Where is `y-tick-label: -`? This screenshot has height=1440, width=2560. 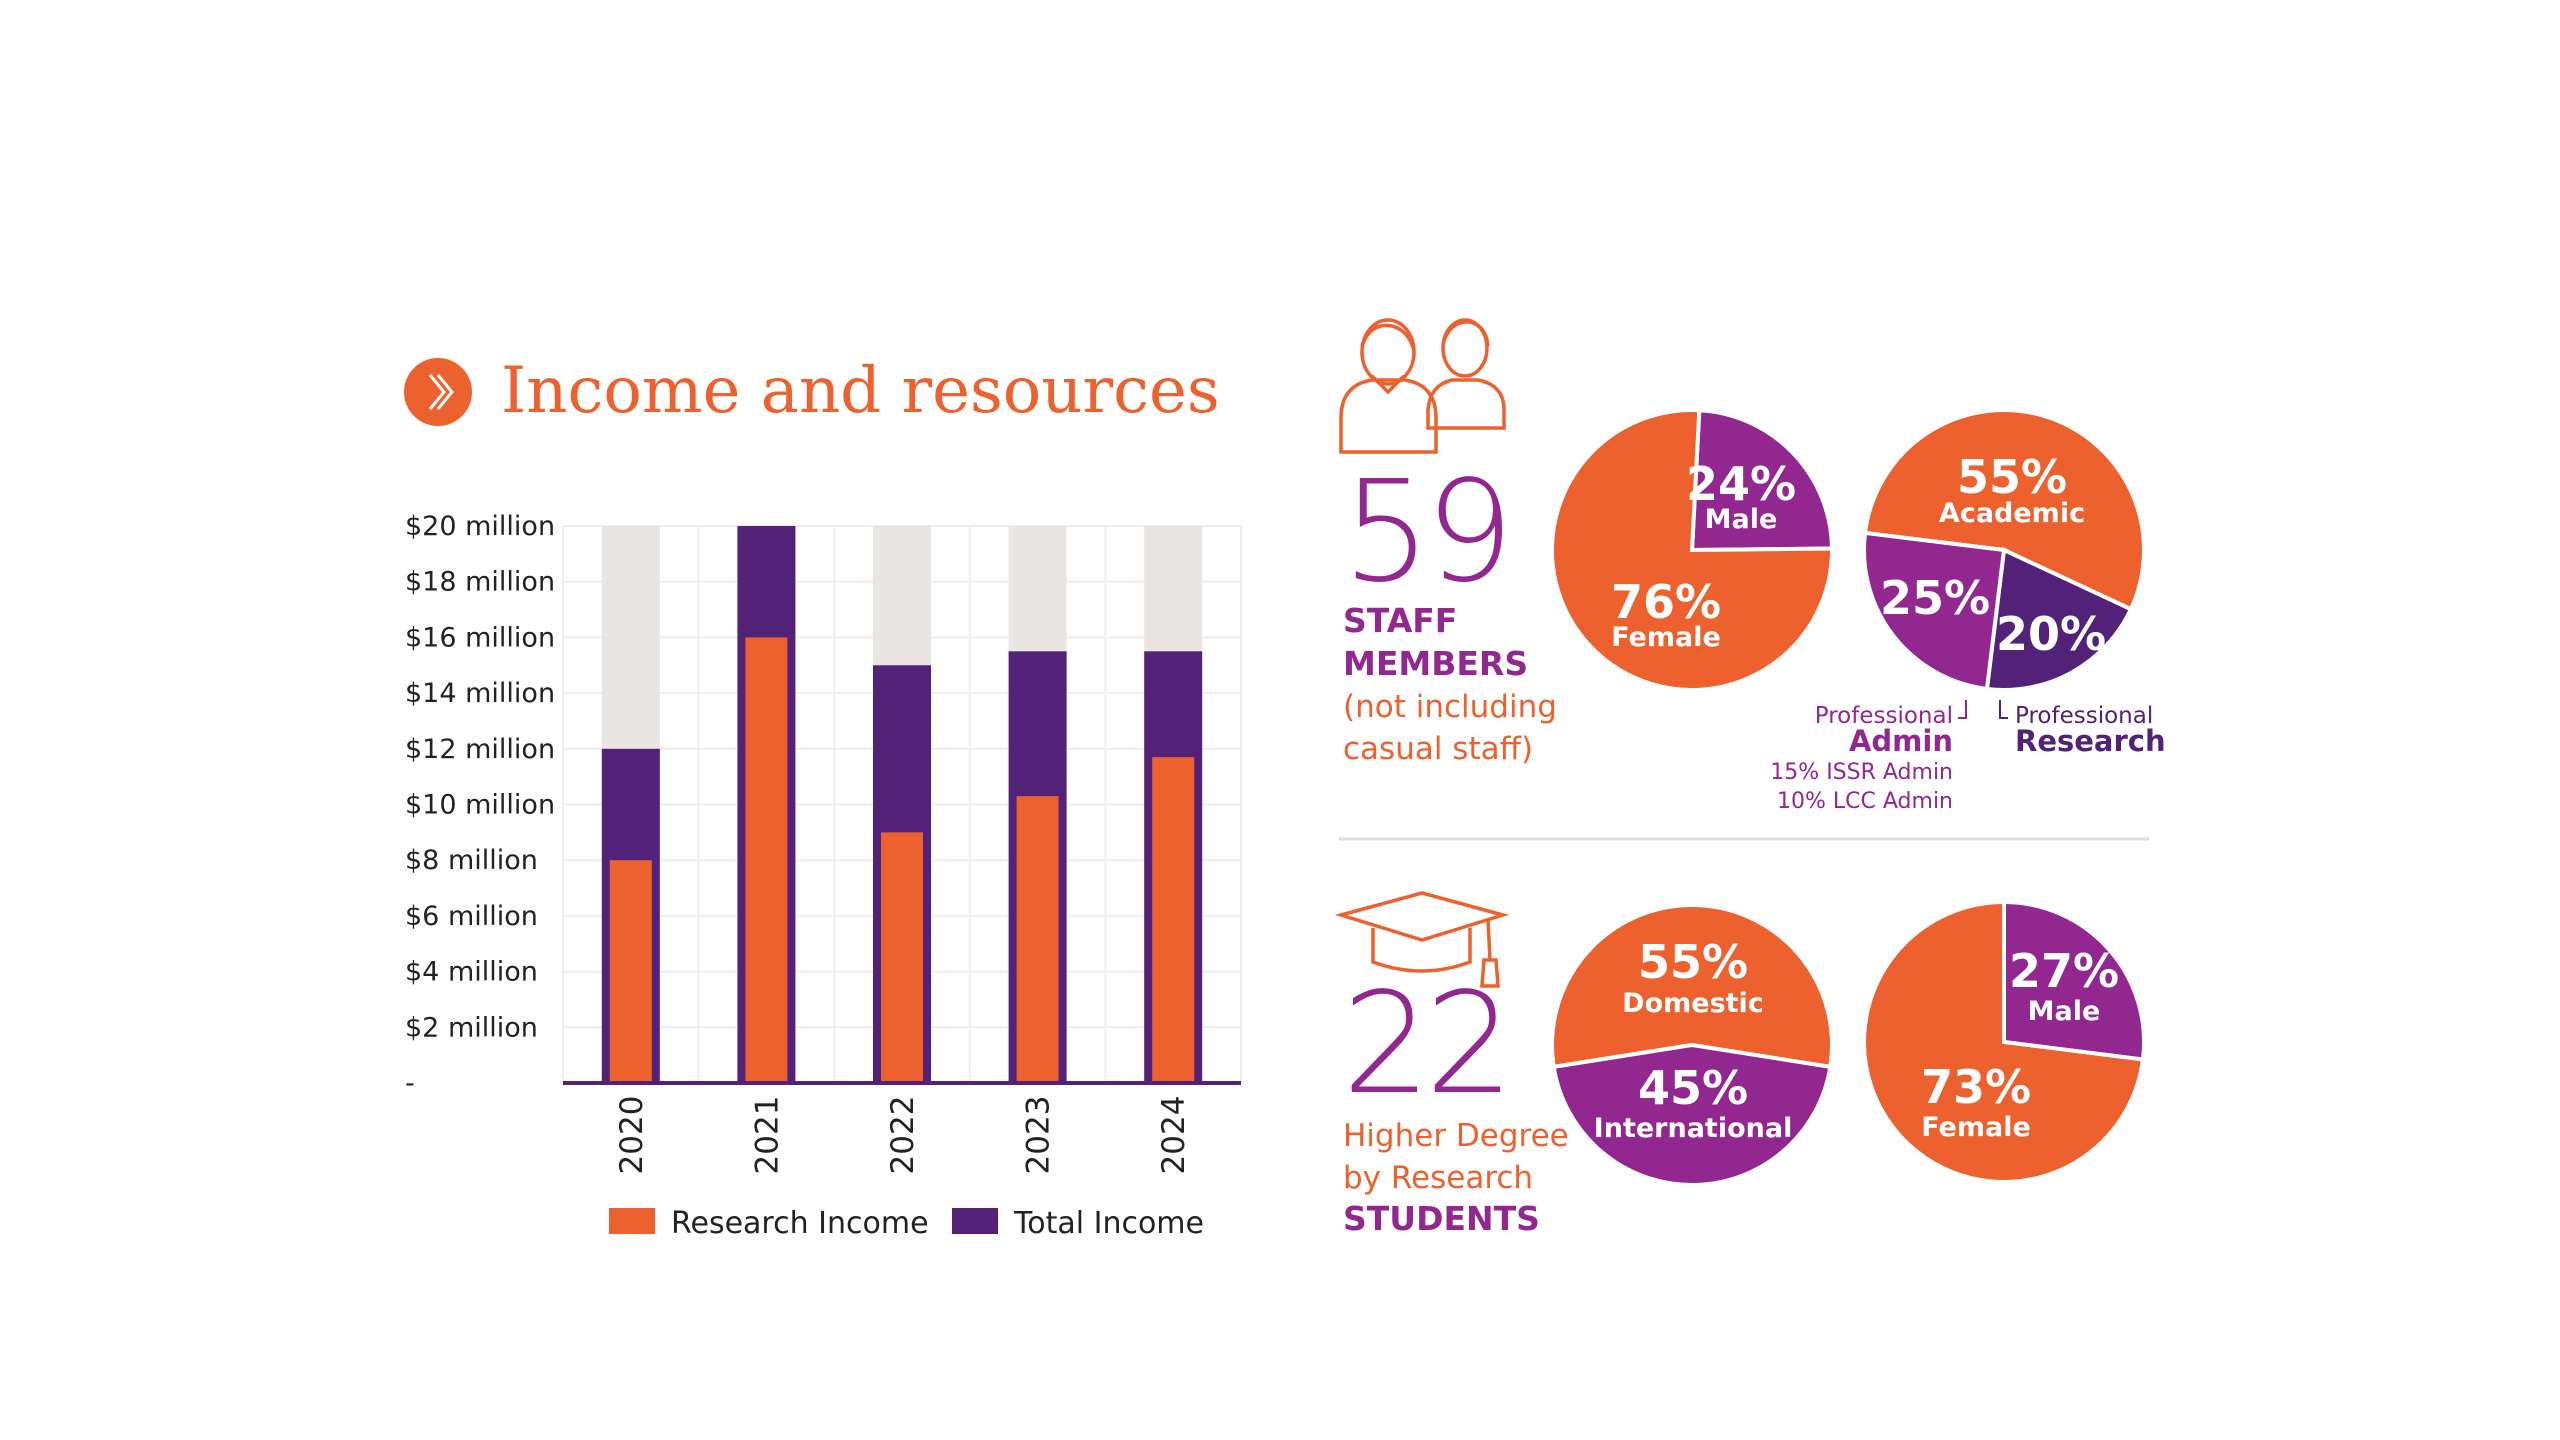 y-tick-label: - is located at coordinates (410, 1083).